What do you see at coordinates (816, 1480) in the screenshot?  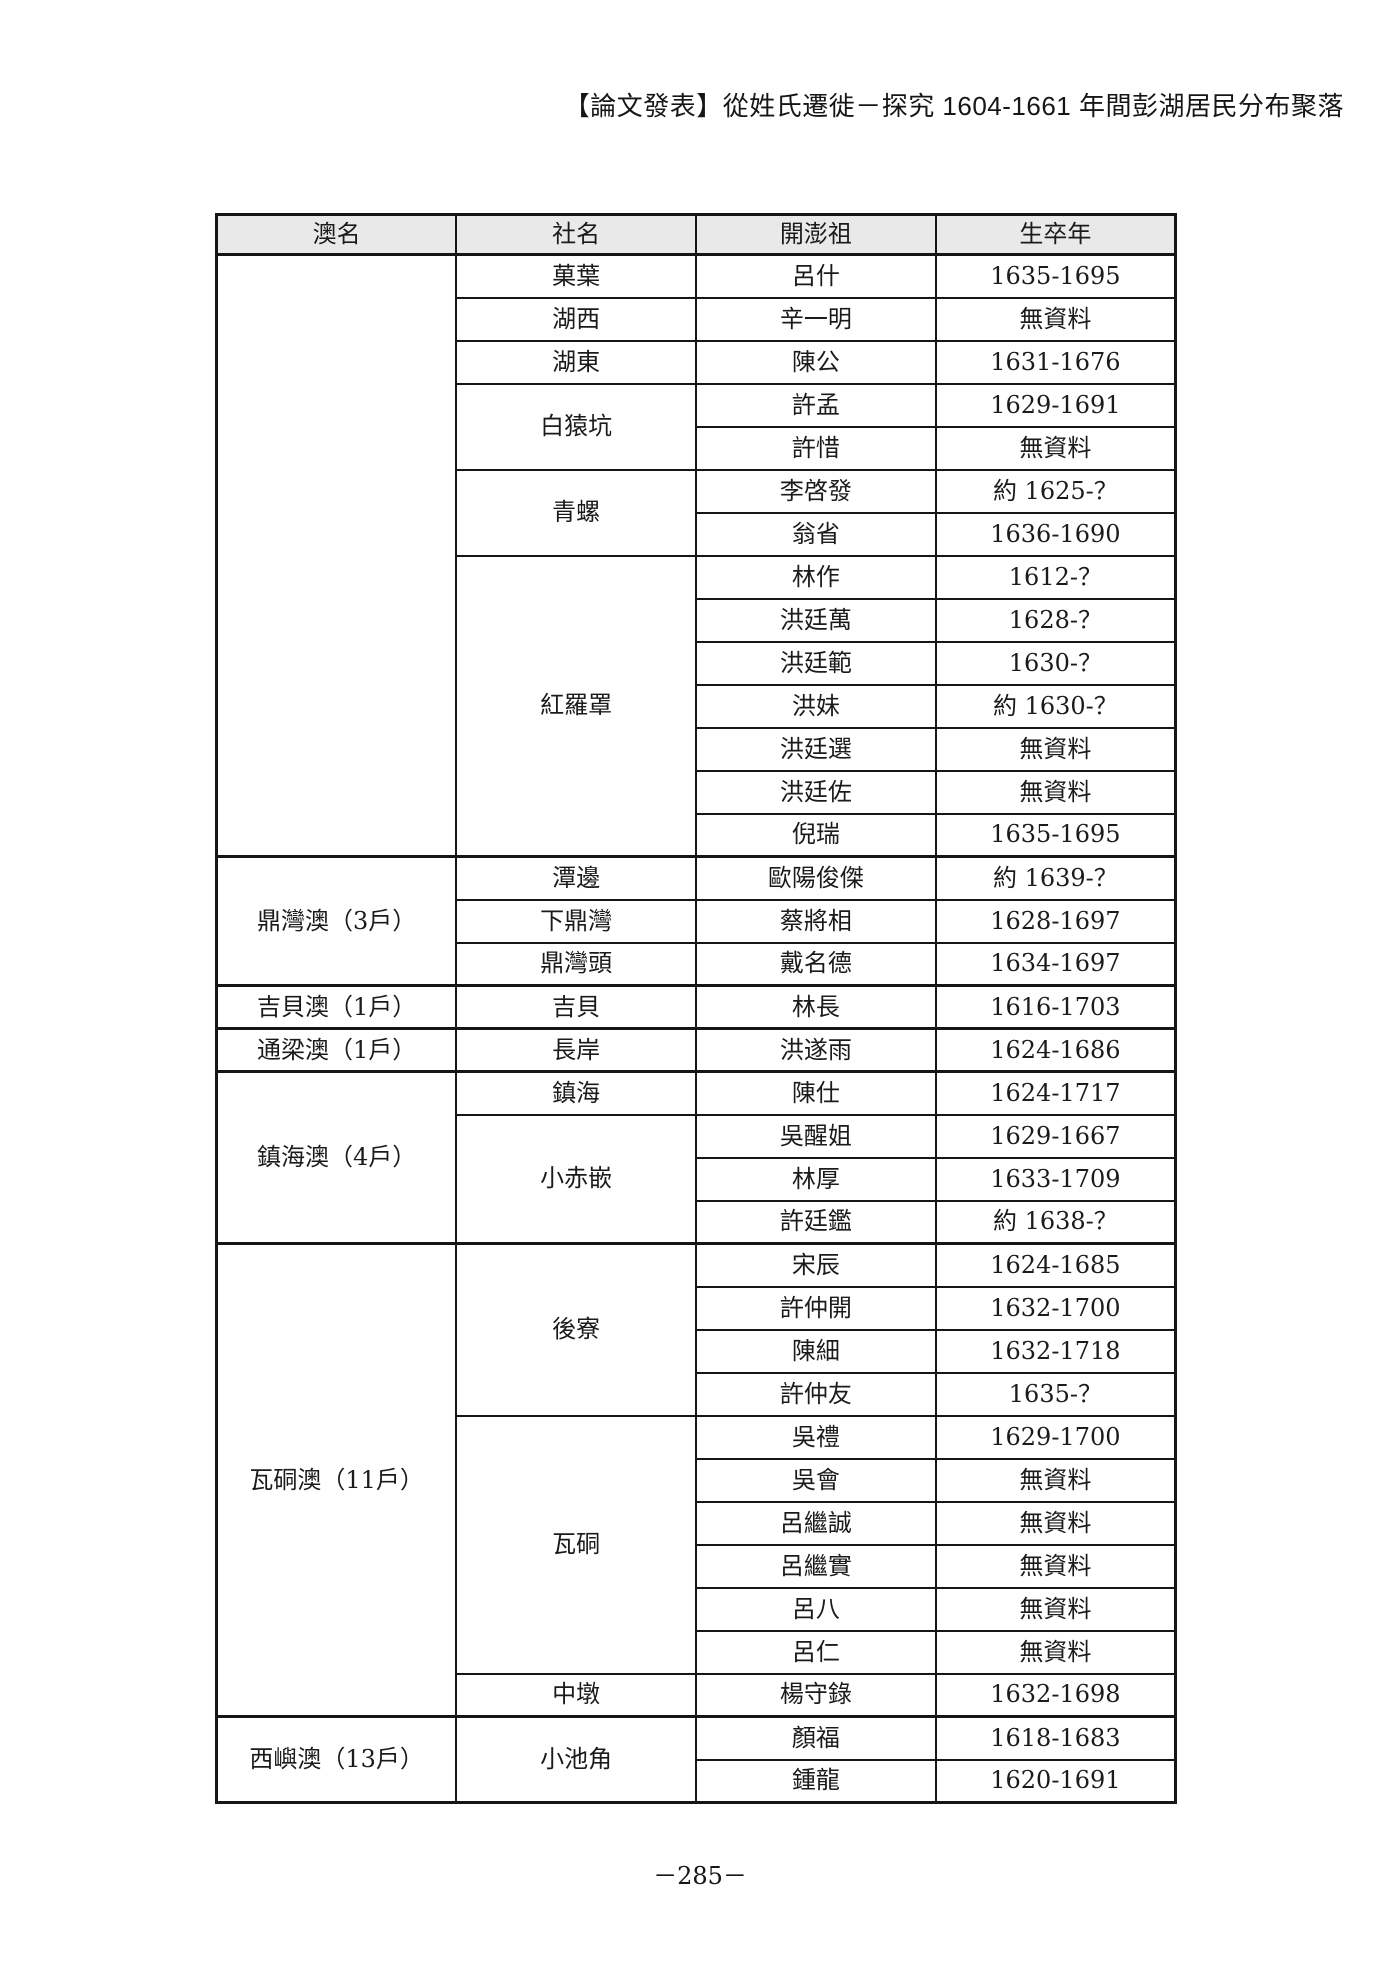 I see `founder-cell: 吳會` at bounding box center [816, 1480].